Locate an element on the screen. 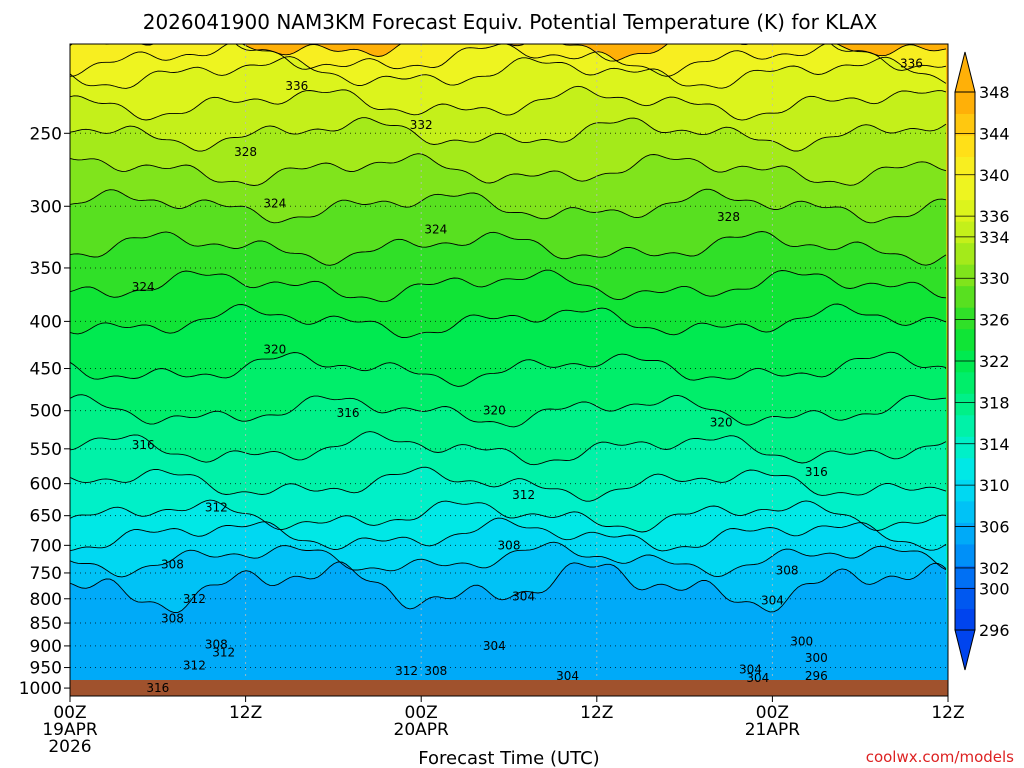 Image resolution: width=1024 pixels, height=768 pixels. contour-label-text: 320 is located at coordinates (274, 349).